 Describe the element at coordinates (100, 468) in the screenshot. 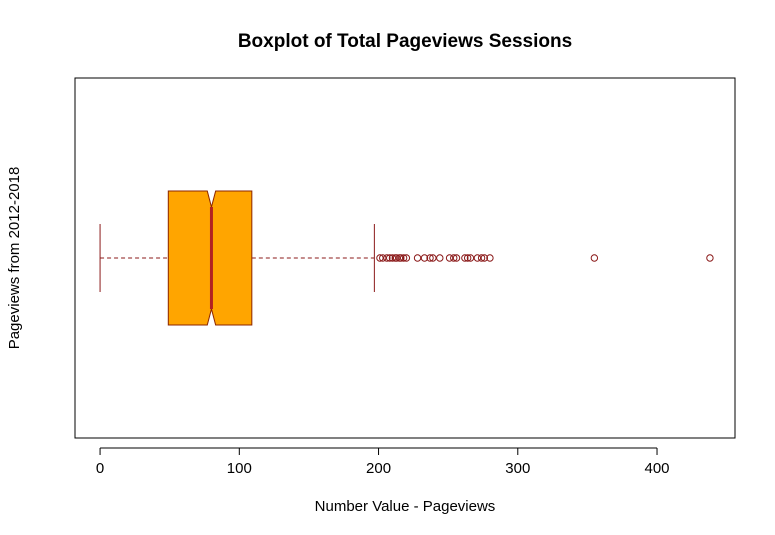

I see `x-tick-label: 0` at that location.